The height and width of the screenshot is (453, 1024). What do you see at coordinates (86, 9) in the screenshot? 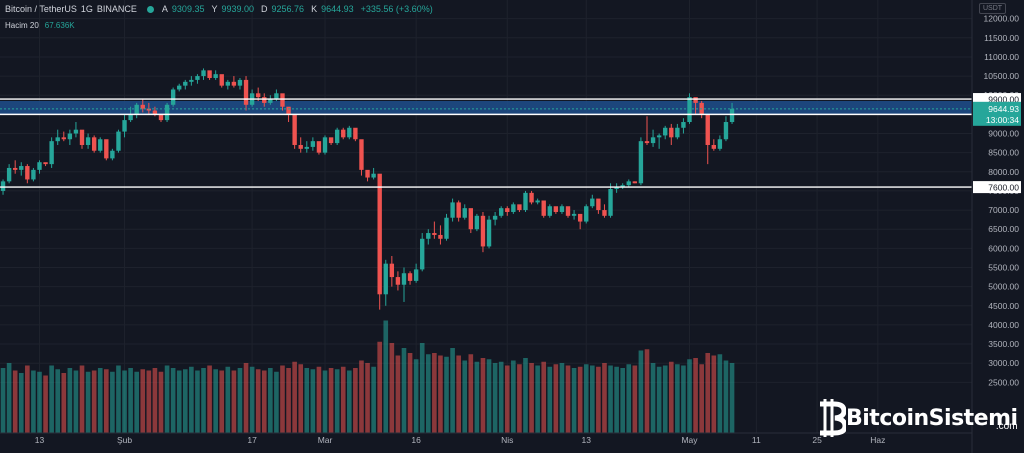
I see `interval-label: 1G` at bounding box center [86, 9].